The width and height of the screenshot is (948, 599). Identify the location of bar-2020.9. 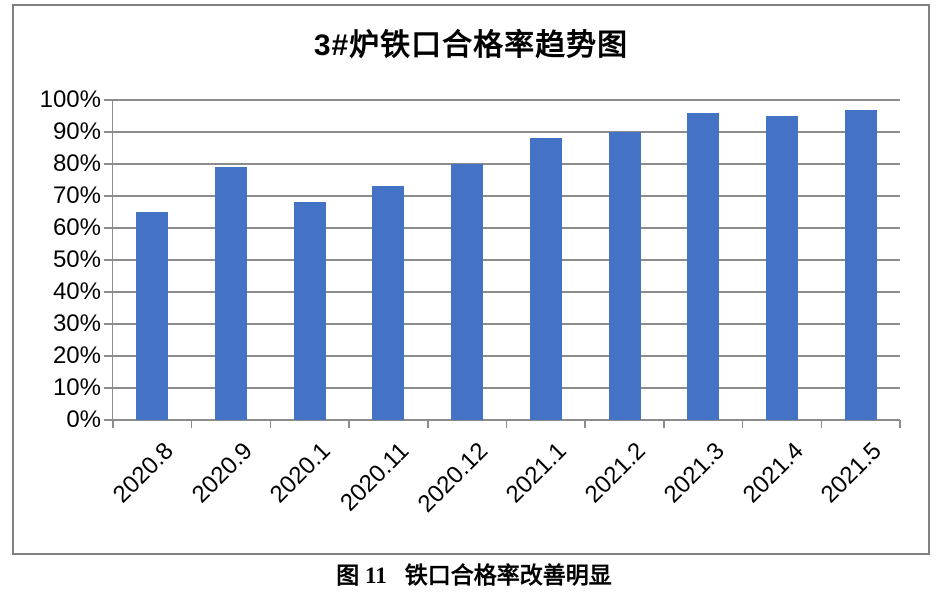
(231, 293).